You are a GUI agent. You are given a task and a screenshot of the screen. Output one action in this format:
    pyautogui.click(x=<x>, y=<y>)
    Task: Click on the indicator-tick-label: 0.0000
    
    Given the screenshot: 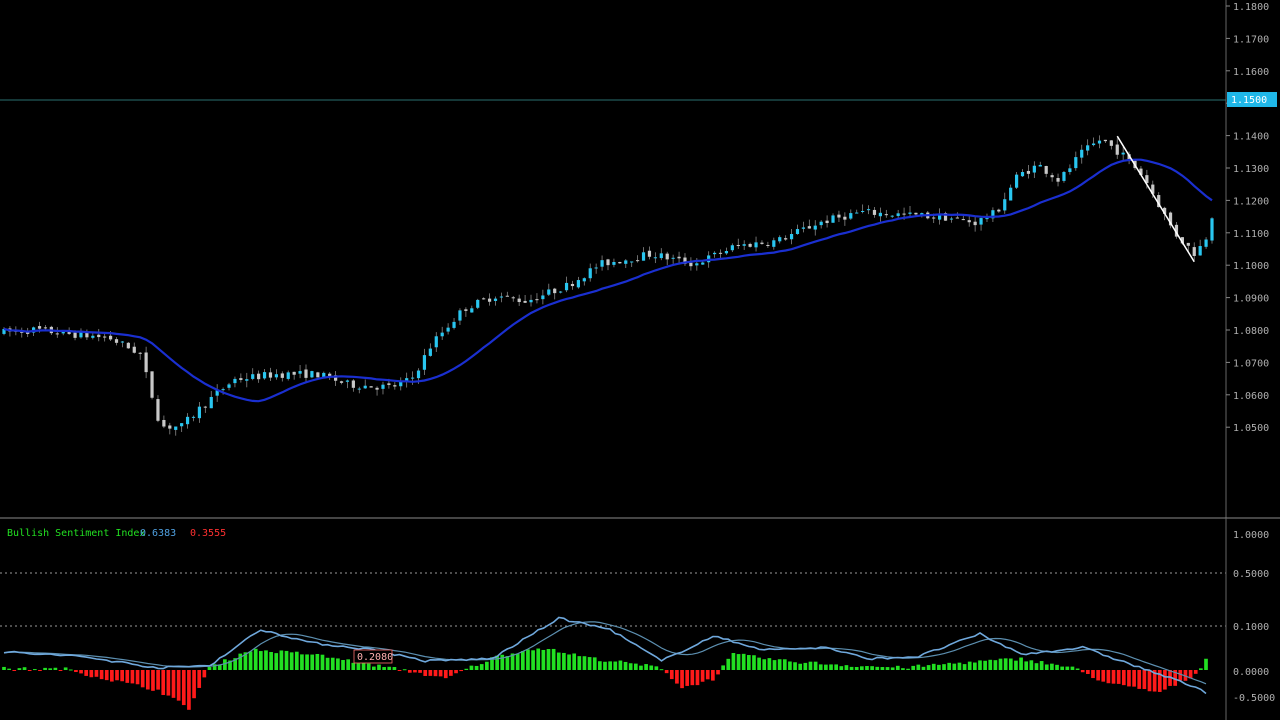 What is the action you would take?
    pyautogui.click(x=1251, y=672)
    